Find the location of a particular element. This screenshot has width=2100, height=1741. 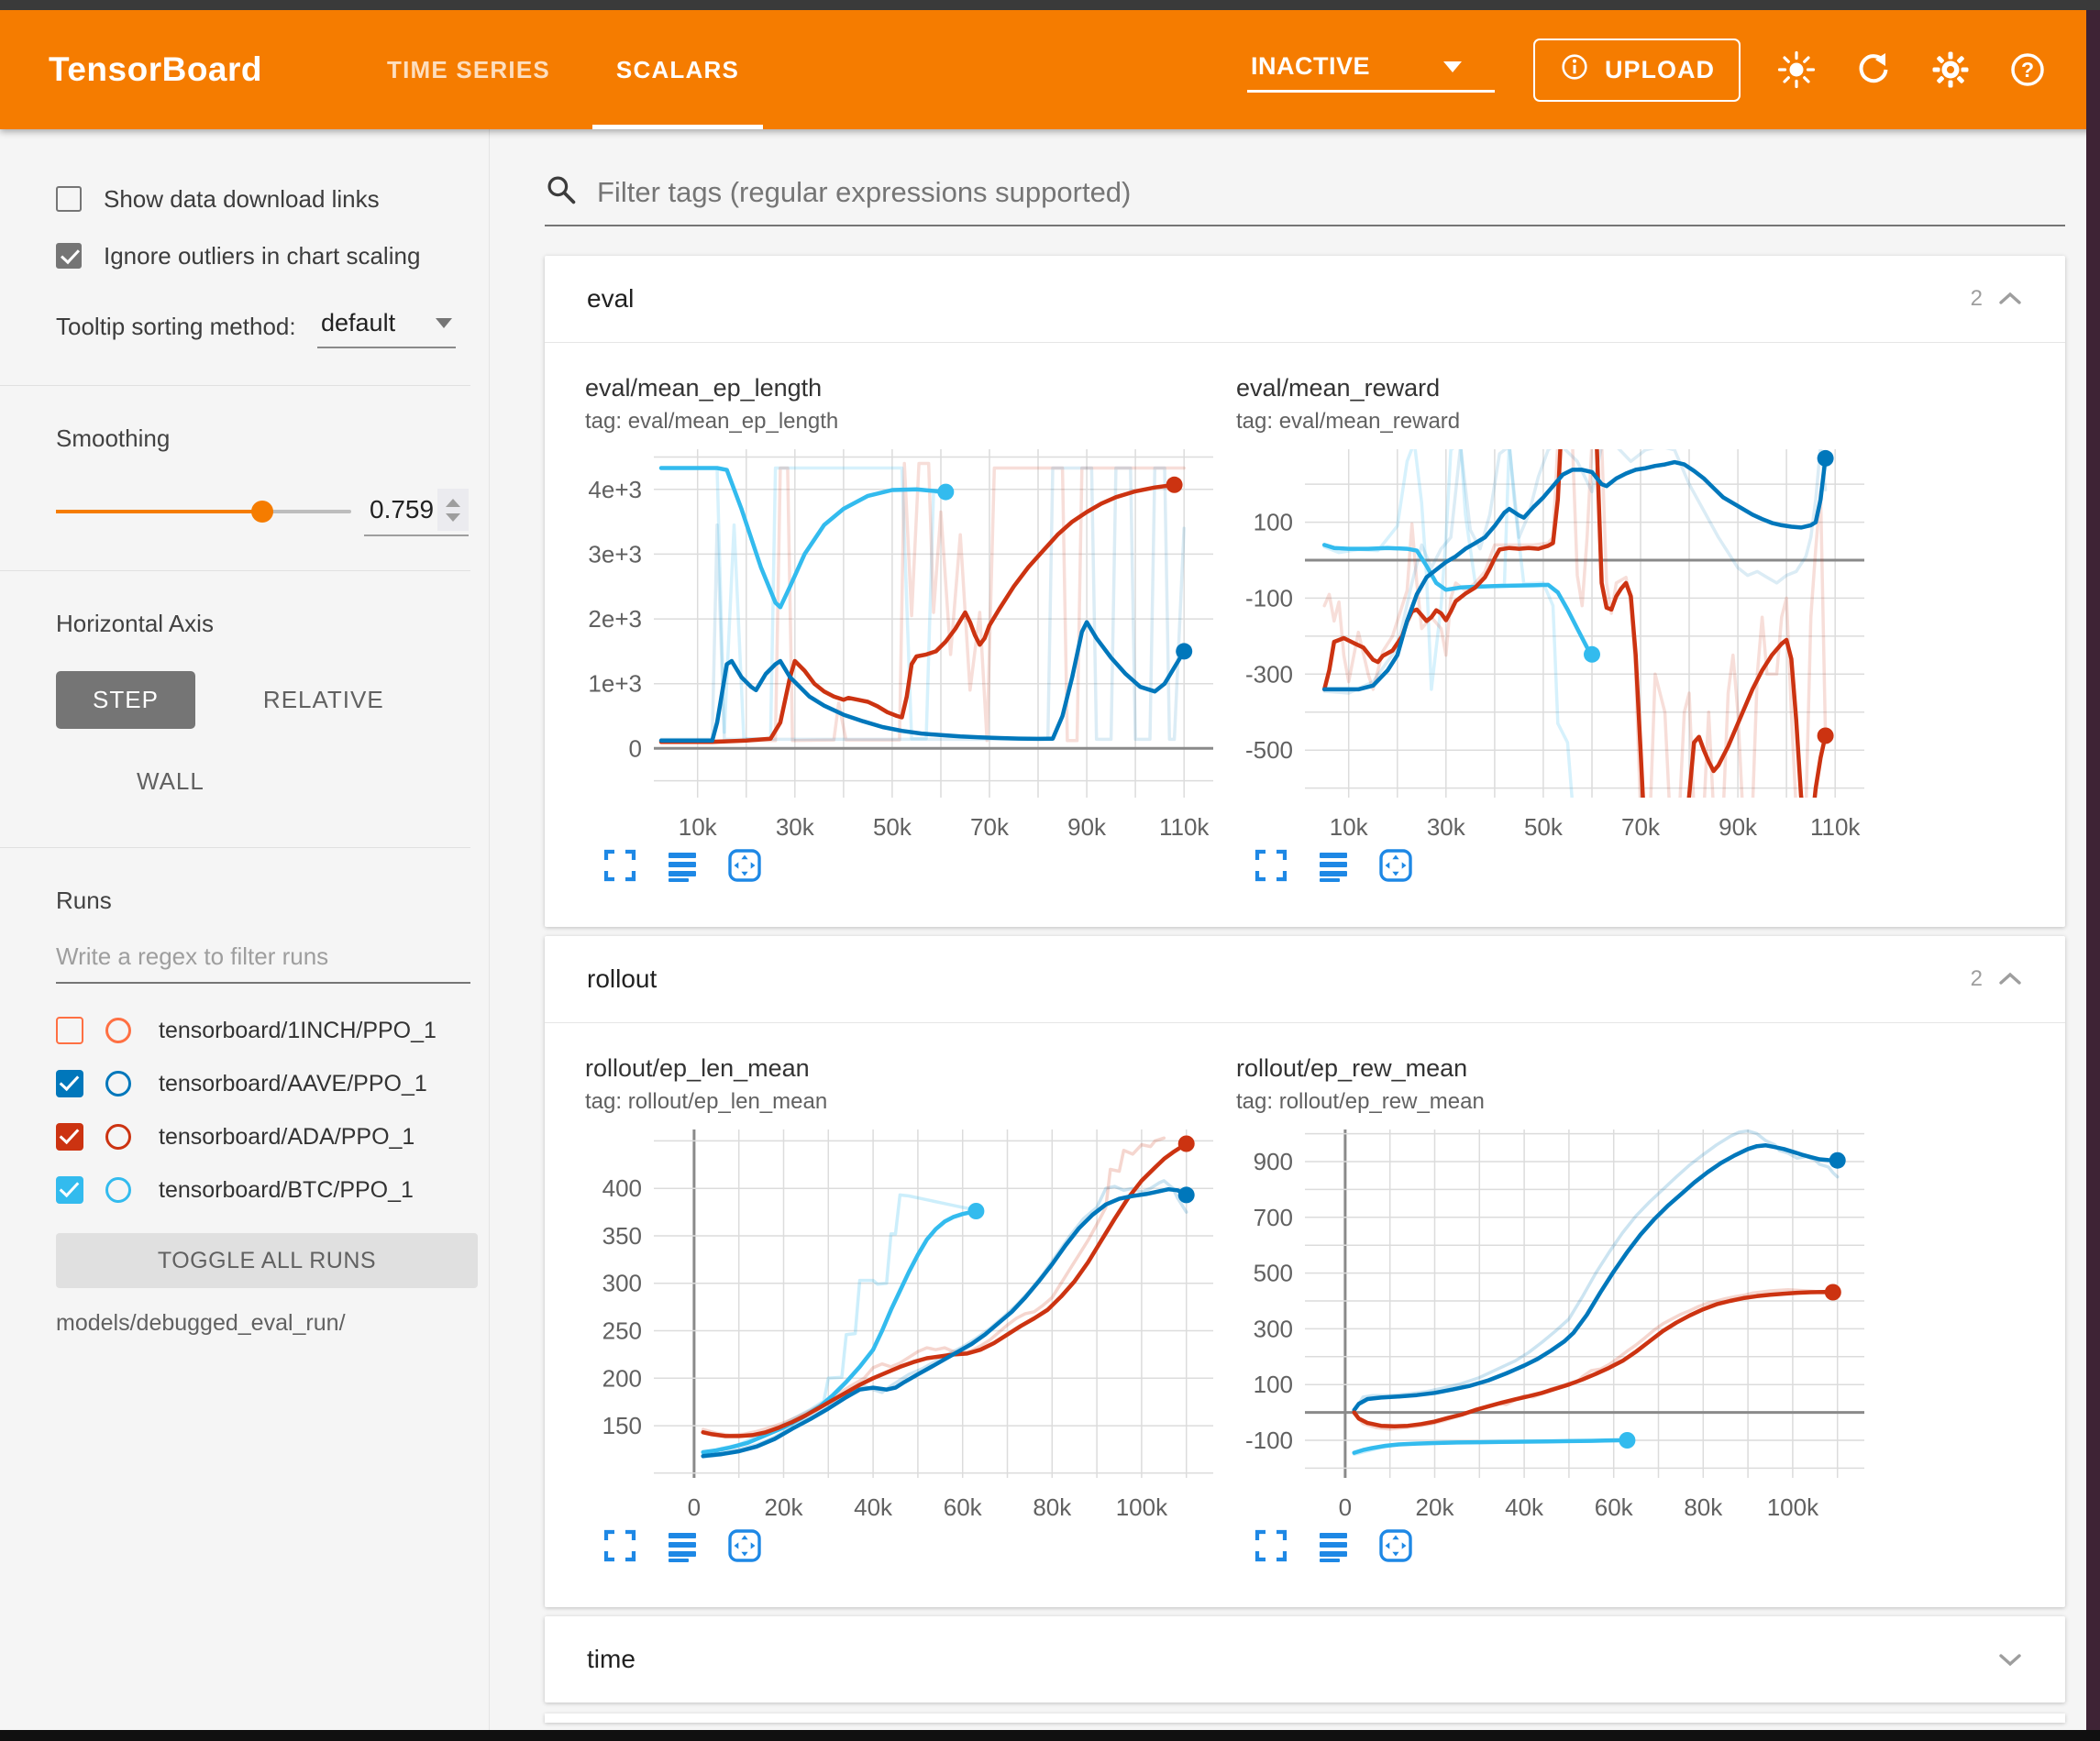

status-dropdown: INACTIVE is located at coordinates (1371, 70).